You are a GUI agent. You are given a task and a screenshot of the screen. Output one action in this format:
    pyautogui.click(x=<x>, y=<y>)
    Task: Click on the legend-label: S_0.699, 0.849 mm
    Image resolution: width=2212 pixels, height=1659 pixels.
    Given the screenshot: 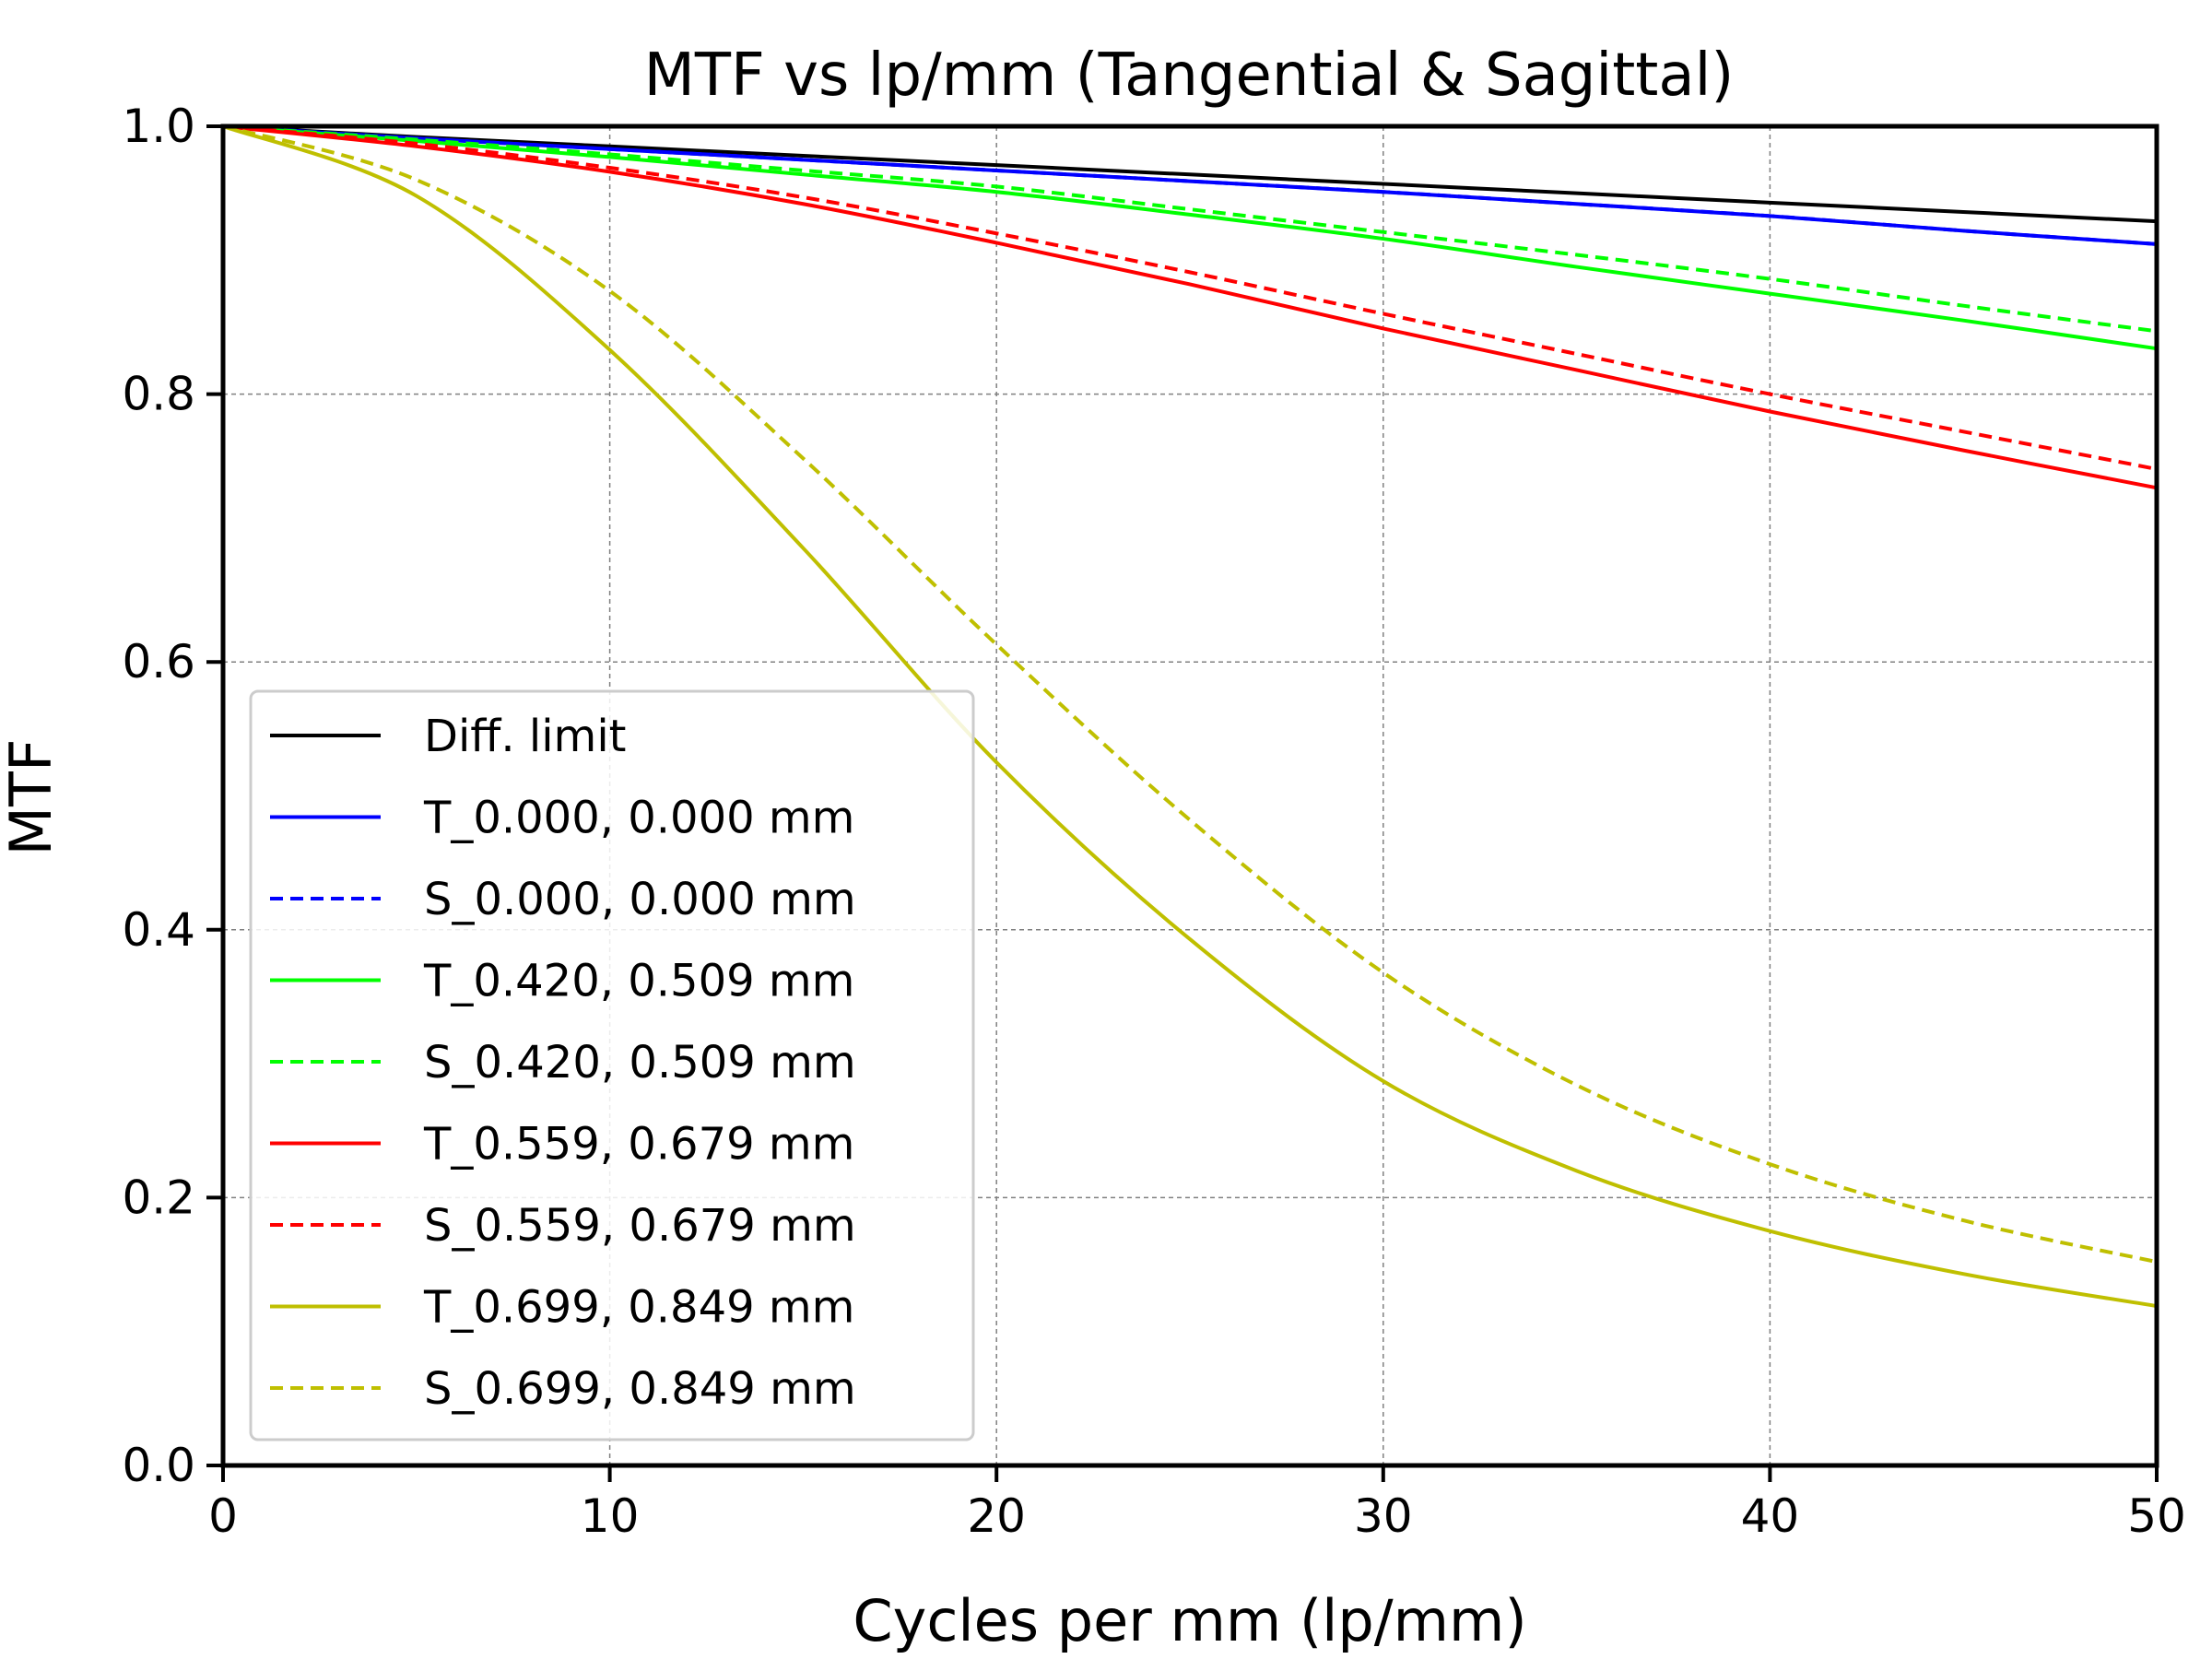 What is the action you would take?
    pyautogui.click(x=640, y=1389)
    